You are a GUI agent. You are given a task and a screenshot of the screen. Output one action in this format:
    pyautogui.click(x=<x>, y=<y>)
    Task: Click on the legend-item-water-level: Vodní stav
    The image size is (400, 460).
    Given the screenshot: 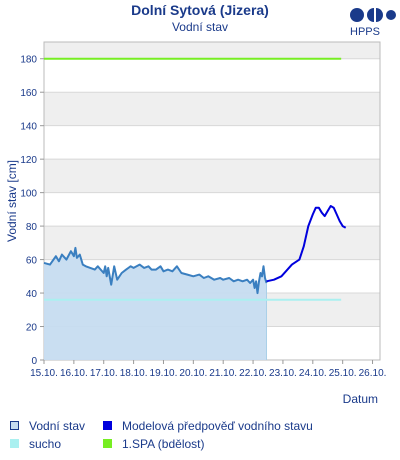 What is the action you would take?
    pyautogui.click(x=47, y=426)
    